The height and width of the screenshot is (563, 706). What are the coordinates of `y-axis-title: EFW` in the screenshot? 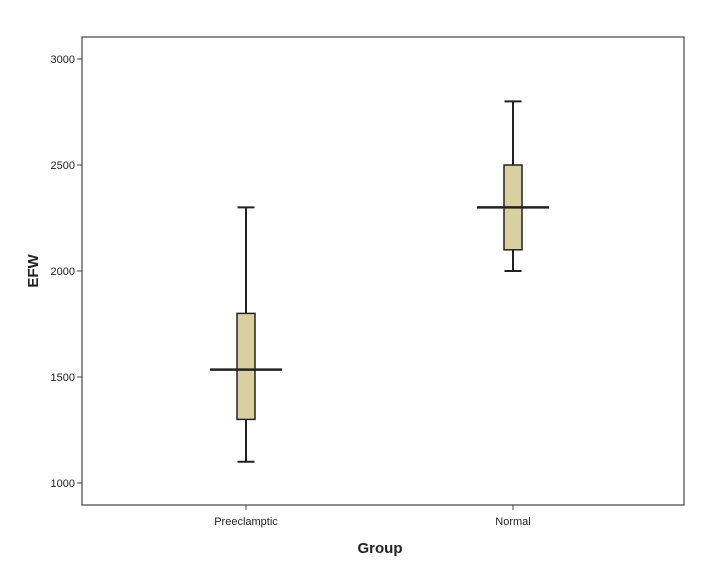 It's located at (33, 270).